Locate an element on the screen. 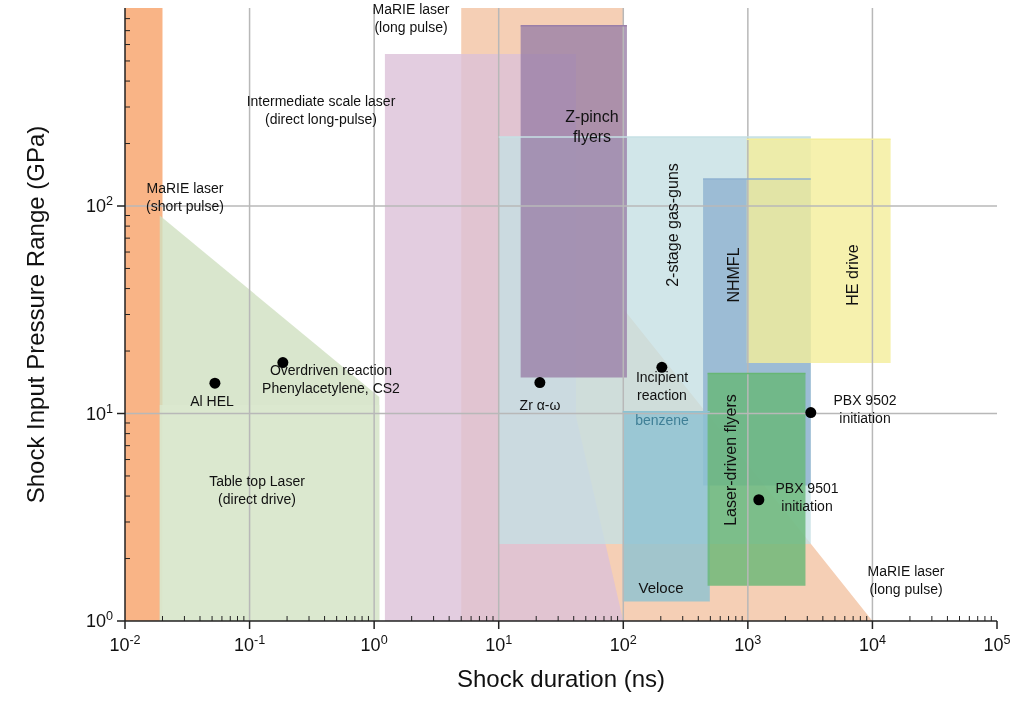 The height and width of the screenshot is (722, 1032). x-tick-label: 10$^{2}$ is located at coordinates (623, 644).